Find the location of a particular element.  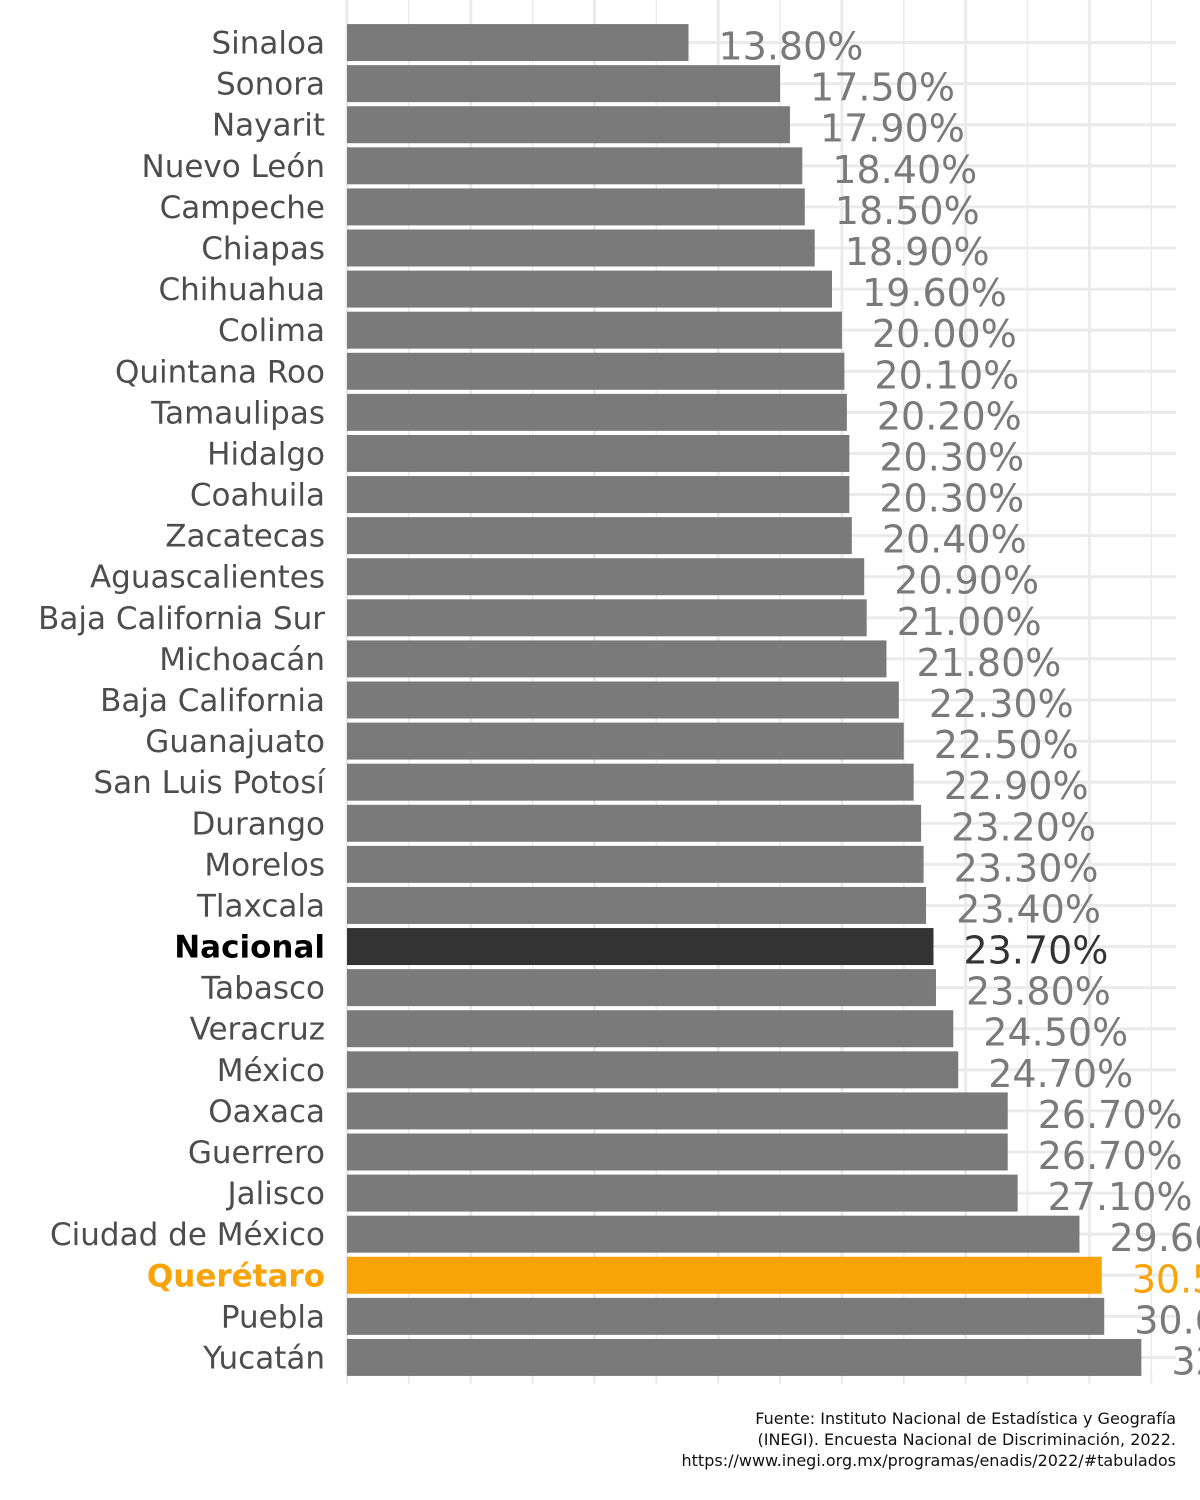

bar-querétaro is located at coordinates (724, 1275).